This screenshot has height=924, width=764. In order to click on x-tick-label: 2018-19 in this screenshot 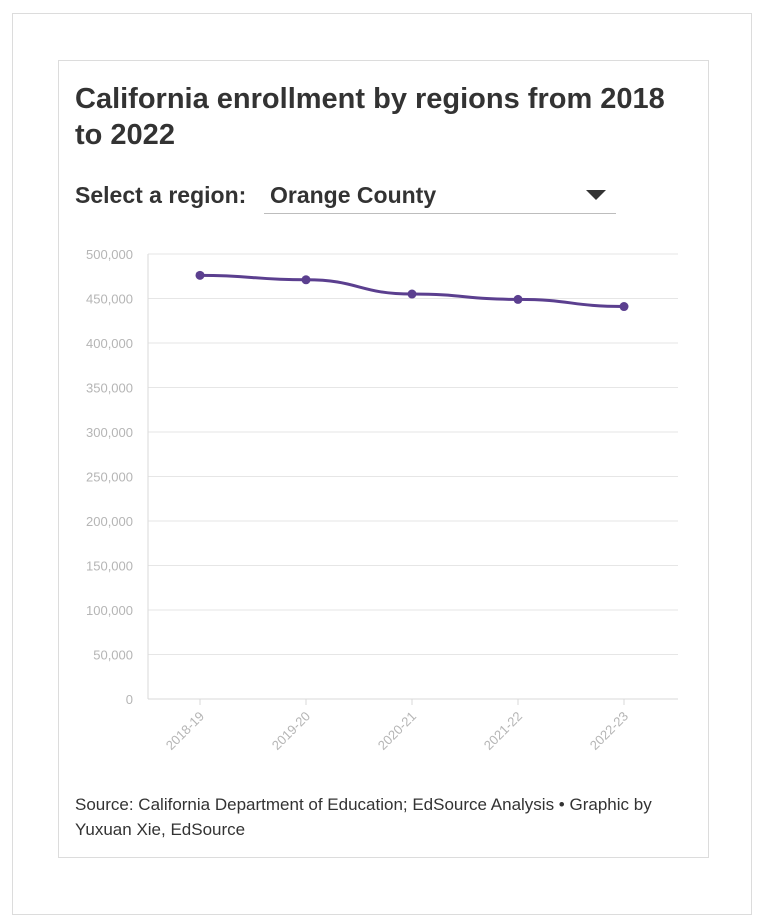, I will do `click(185, 731)`.